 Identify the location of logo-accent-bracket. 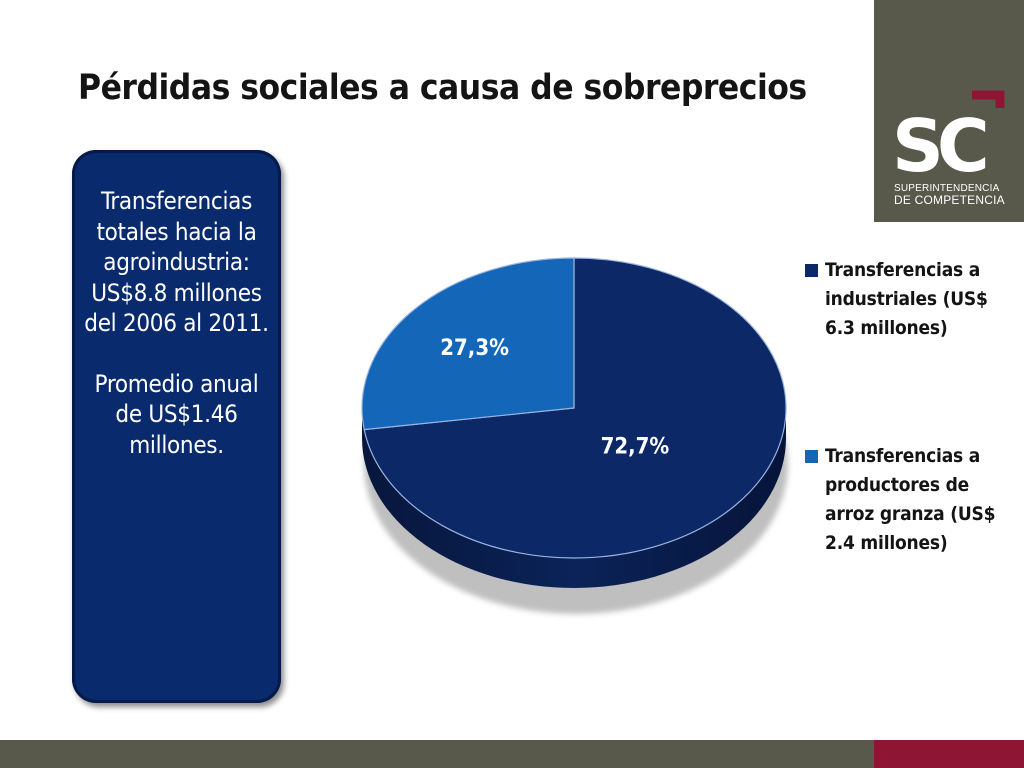
(988, 99).